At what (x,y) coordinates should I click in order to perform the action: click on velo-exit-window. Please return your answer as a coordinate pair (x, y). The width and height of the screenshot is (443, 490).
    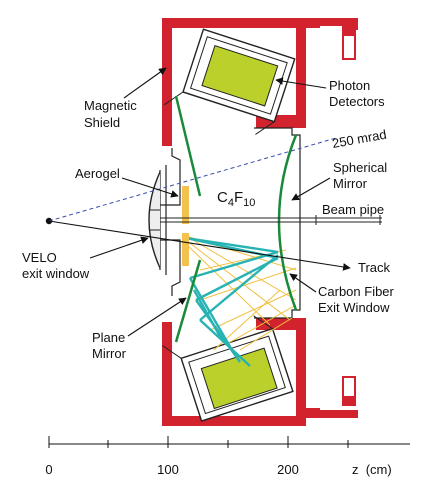
    Looking at the image, I should click on (154, 220).